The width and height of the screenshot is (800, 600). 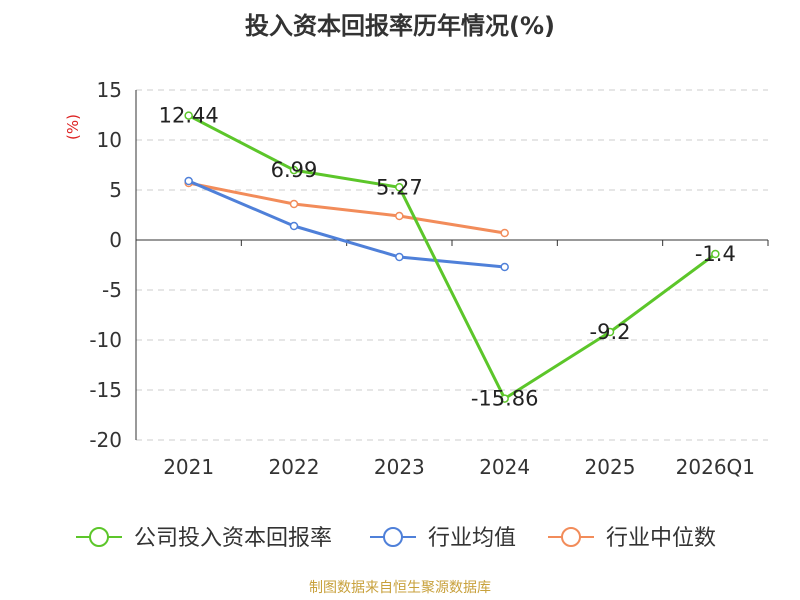 What do you see at coordinates (661, 538) in the screenshot?
I see `legend-label: 行业中位数` at bounding box center [661, 538].